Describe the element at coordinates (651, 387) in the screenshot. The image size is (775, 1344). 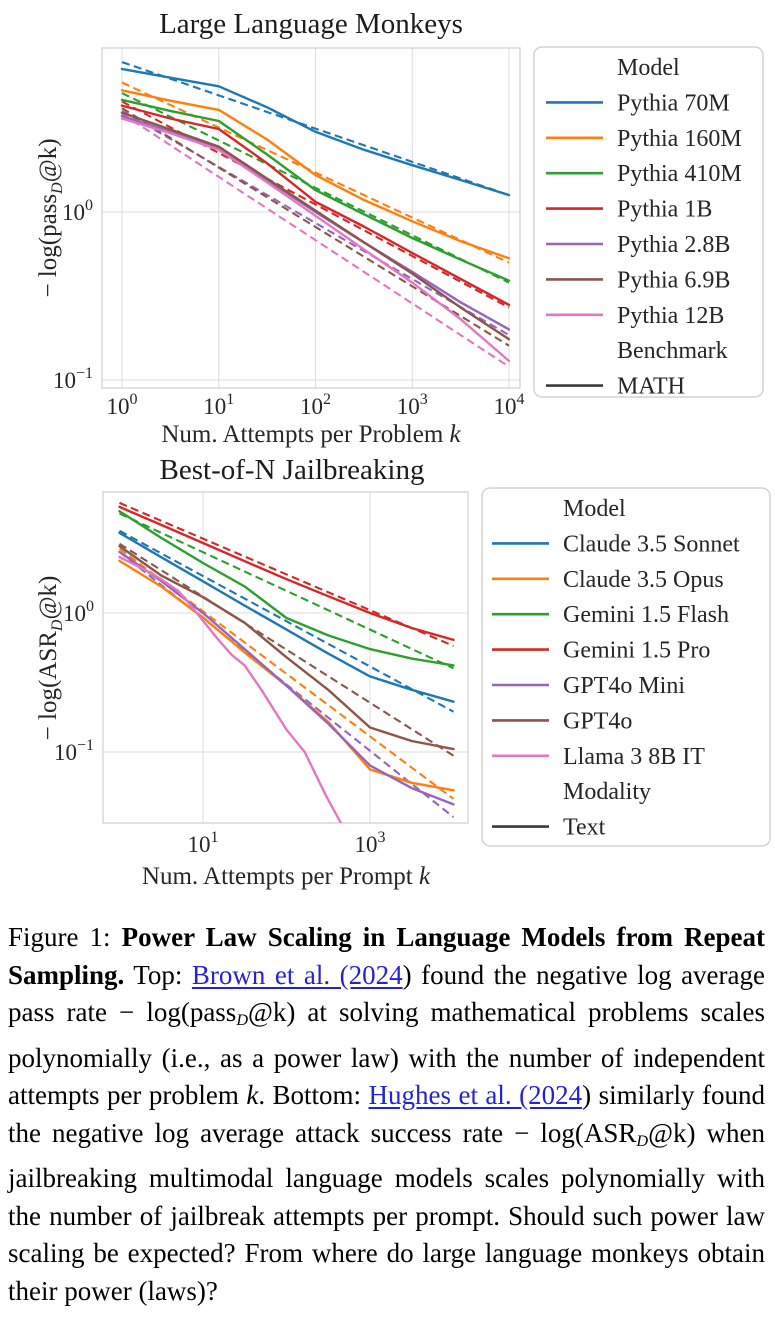
I see `legend-label: MATH` at that location.